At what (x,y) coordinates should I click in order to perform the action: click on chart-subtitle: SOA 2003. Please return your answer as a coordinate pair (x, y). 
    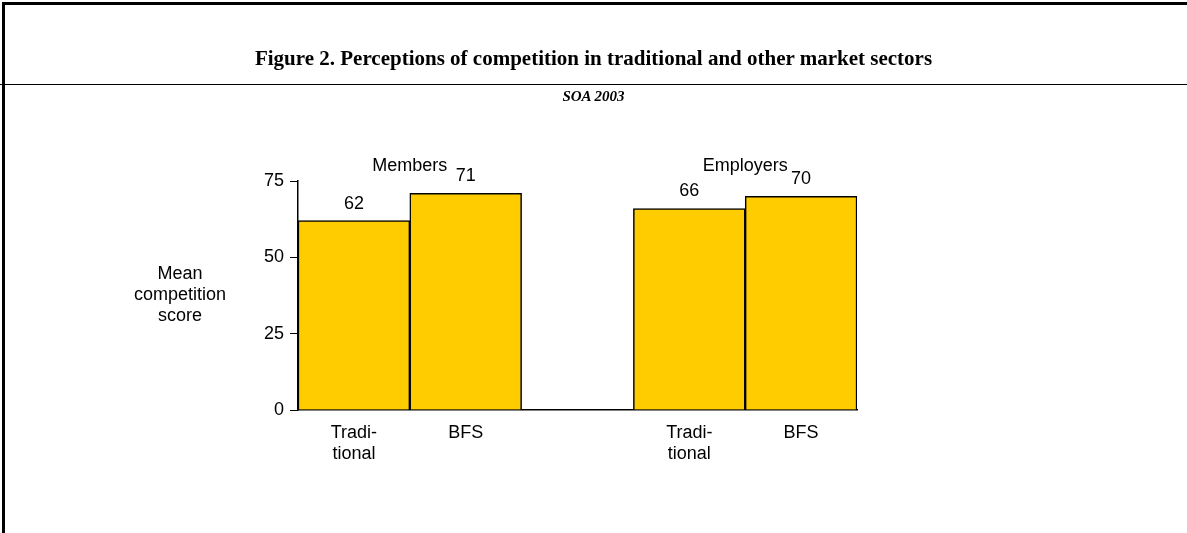
    Looking at the image, I should click on (593, 96).